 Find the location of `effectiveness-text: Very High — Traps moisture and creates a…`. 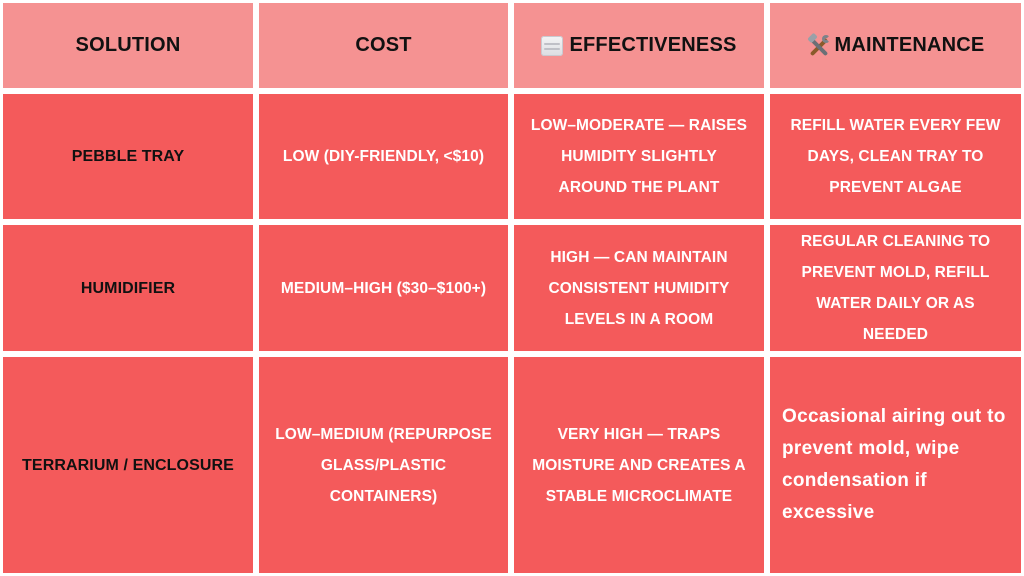

effectiveness-text: Very High — Traps moisture and creates a… is located at coordinates (639, 465).